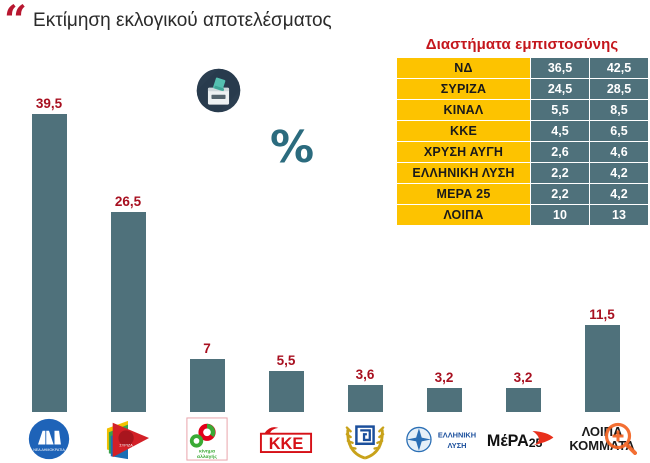  I want to click on svg-text: ΜέΡΑ, so click(508, 441).